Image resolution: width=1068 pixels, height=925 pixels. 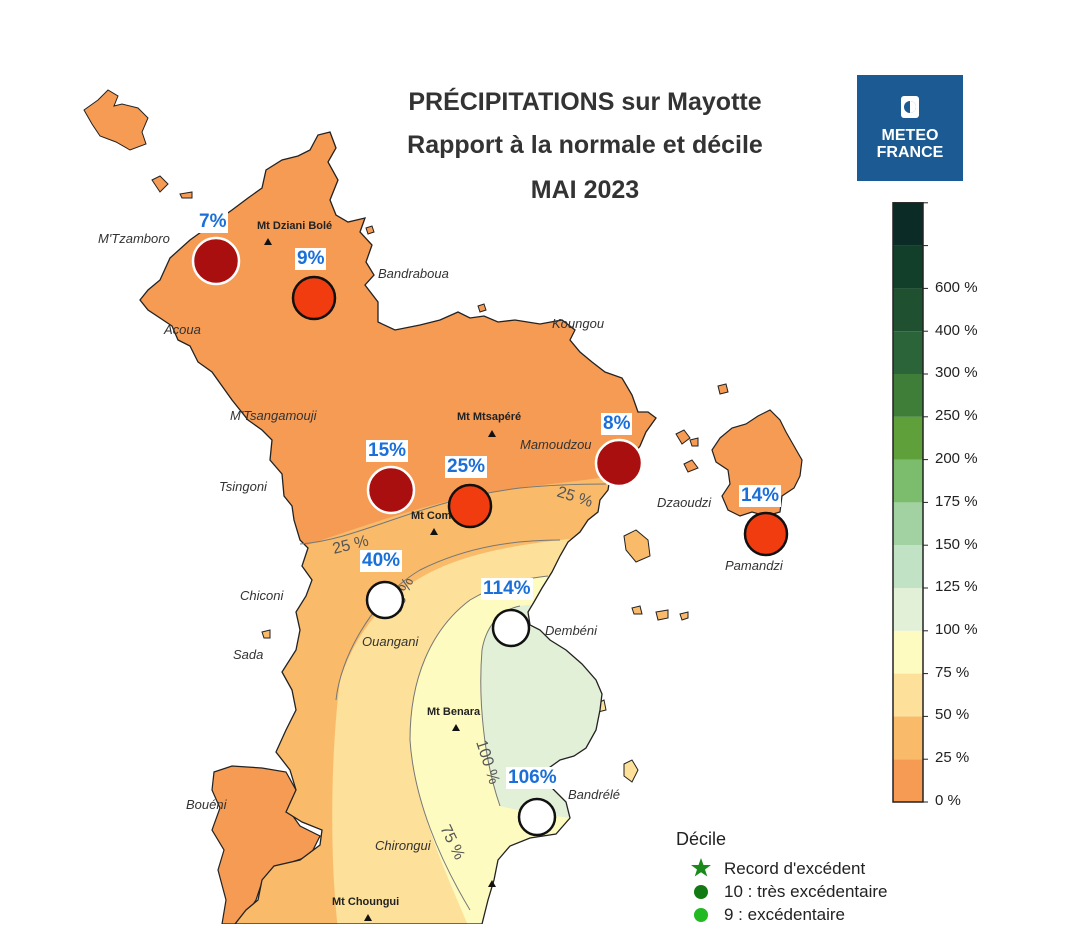 I want to click on colorbar-tick-label: 0 %, so click(x=948, y=800).